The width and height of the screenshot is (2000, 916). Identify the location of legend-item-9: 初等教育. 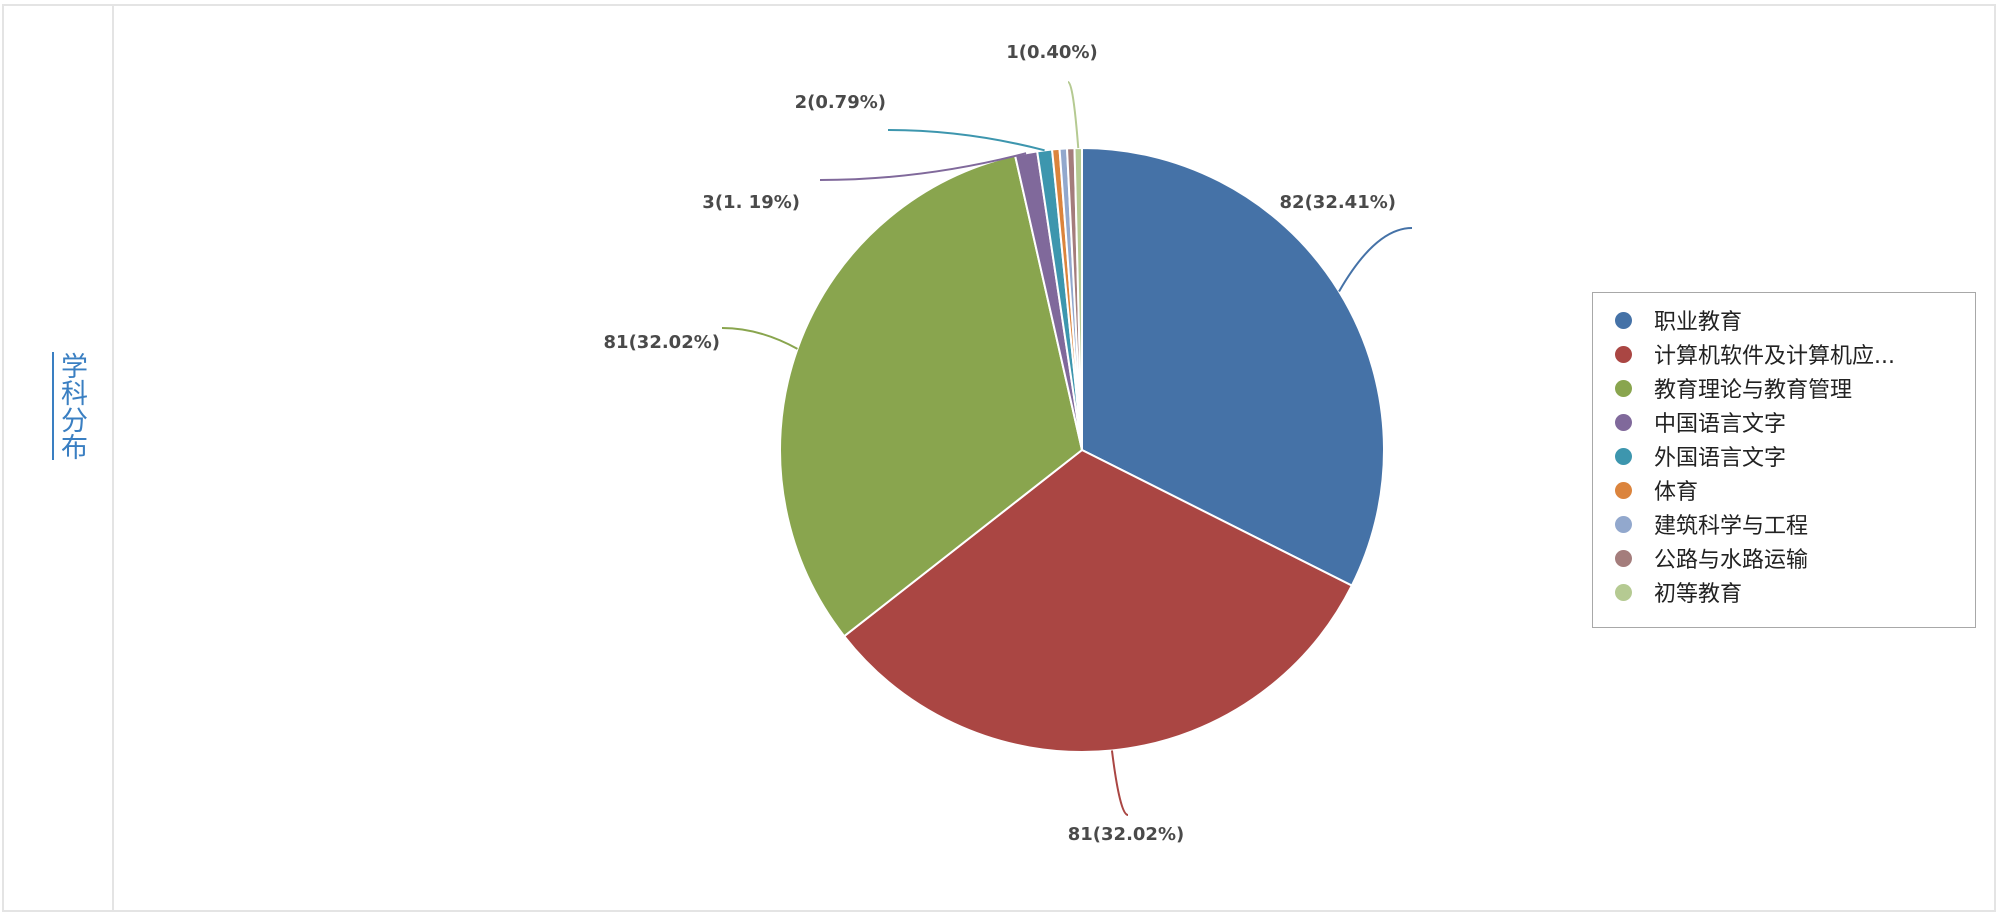
(1678, 592).